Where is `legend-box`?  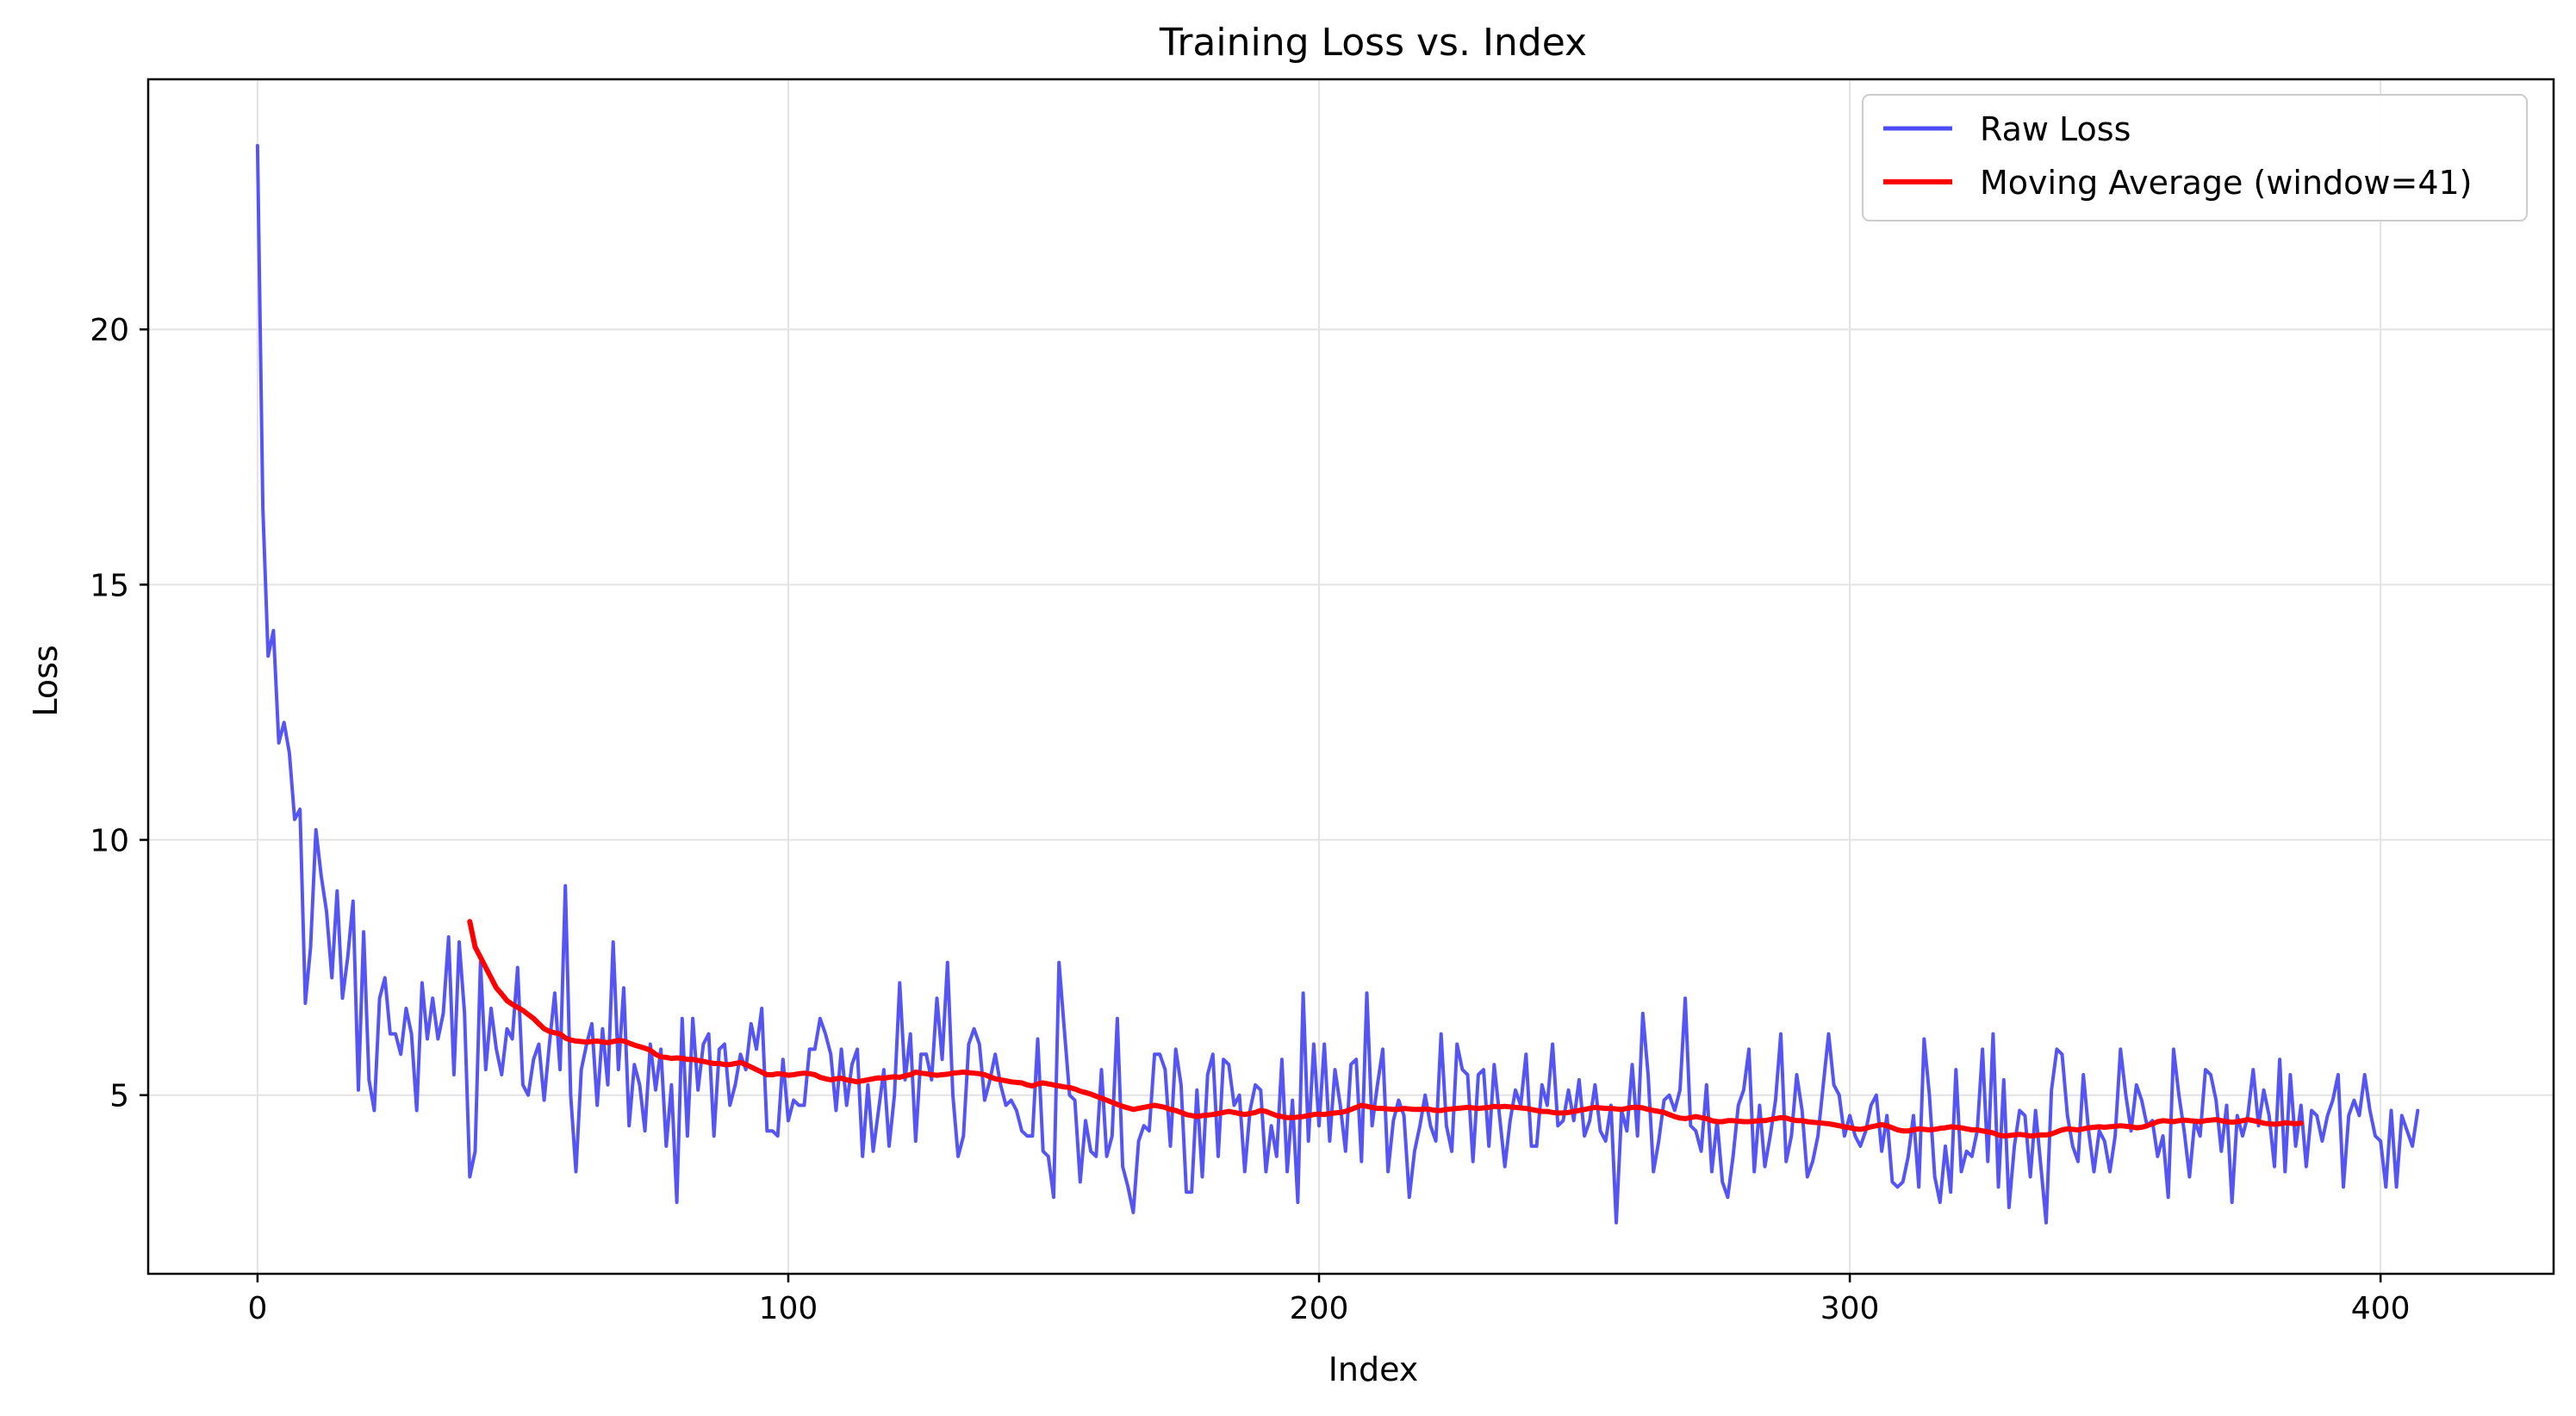
legend-box is located at coordinates (2195, 157).